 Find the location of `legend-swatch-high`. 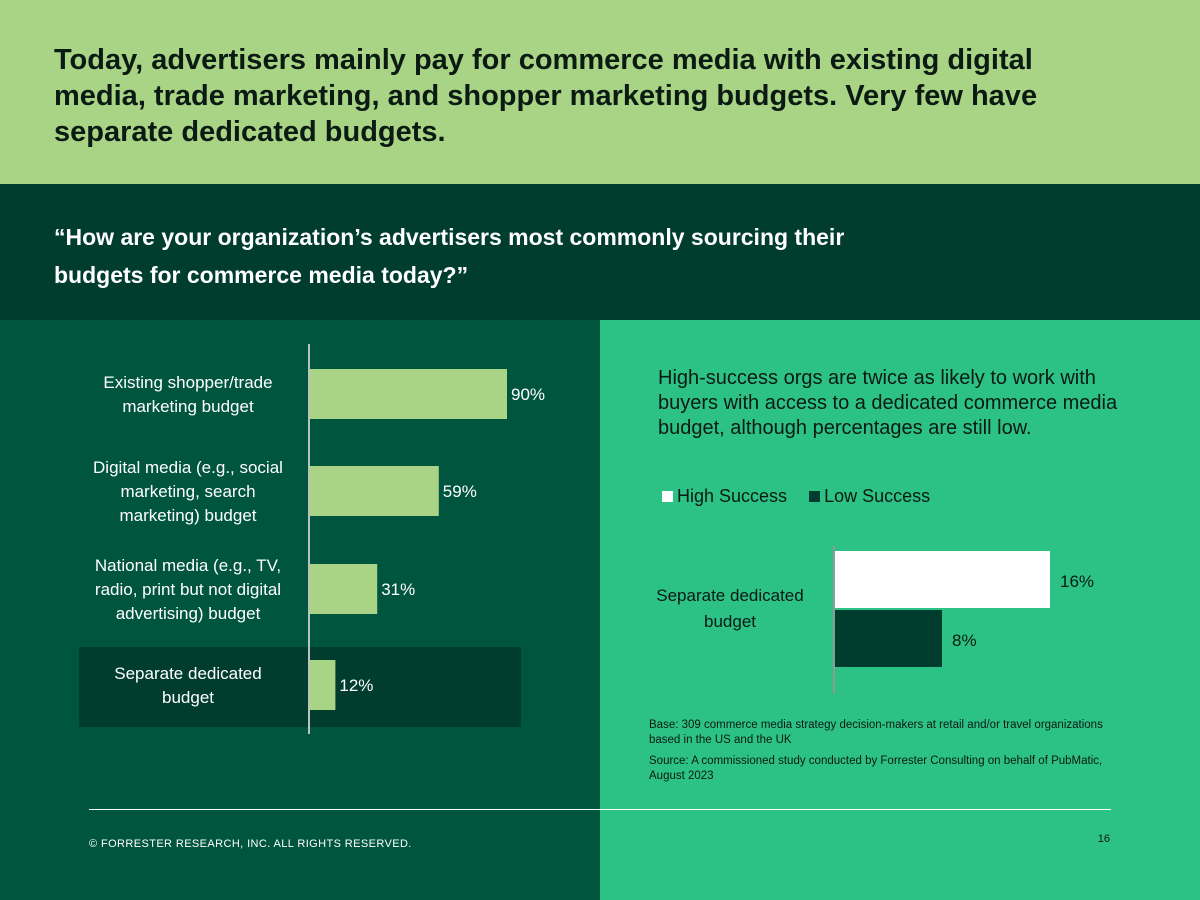

legend-swatch-high is located at coordinates (667, 496).